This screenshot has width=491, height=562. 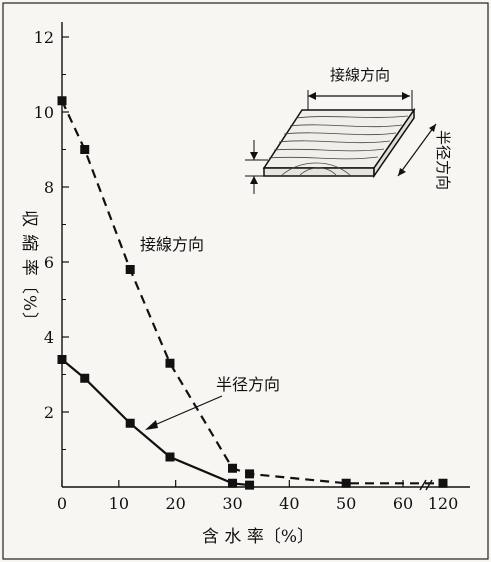 What do you see at coordinates (254, 180) in the screenshot?
I see `thickness-arrowhead-bottom` at bounding box center [254, 180].